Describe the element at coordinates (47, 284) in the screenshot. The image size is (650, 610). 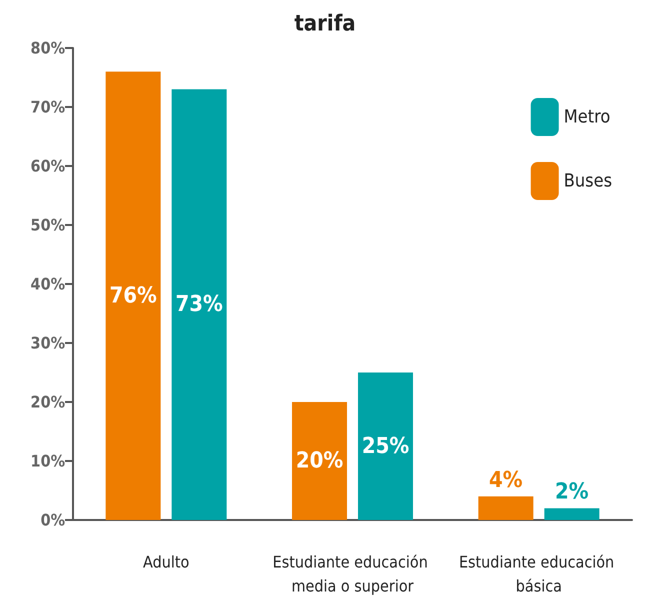
I see `y-tick-label: 40%` at that location.